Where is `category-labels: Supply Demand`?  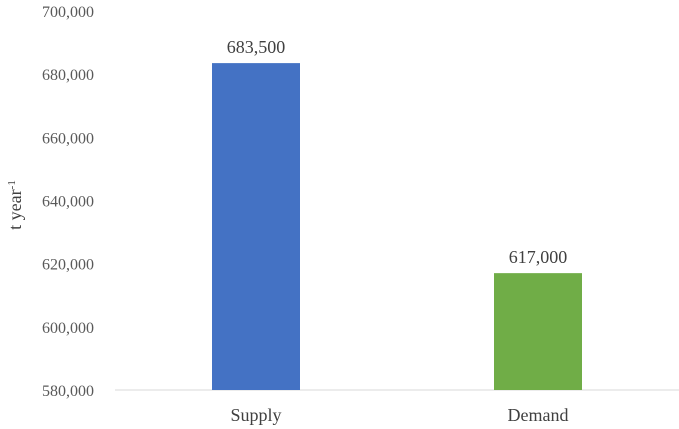 category-labels: Supply Demand is located at coordinates (399, 415).